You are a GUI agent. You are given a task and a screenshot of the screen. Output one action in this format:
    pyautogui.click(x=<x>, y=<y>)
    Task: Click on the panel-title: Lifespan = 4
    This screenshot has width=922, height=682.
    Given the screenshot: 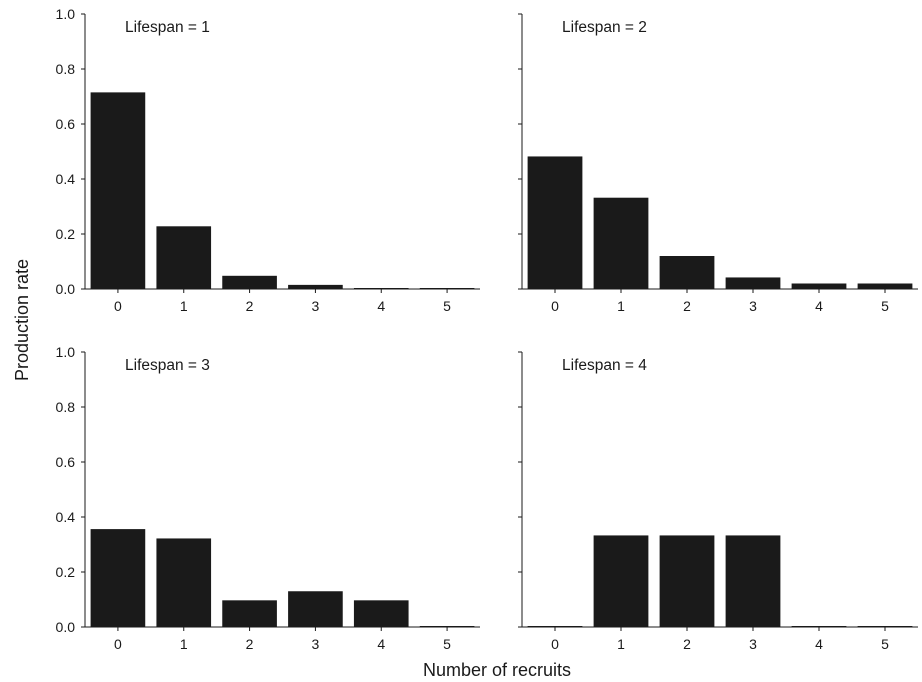 What is the action you would take?
    pyautogui.click(x=604, y=365)
    